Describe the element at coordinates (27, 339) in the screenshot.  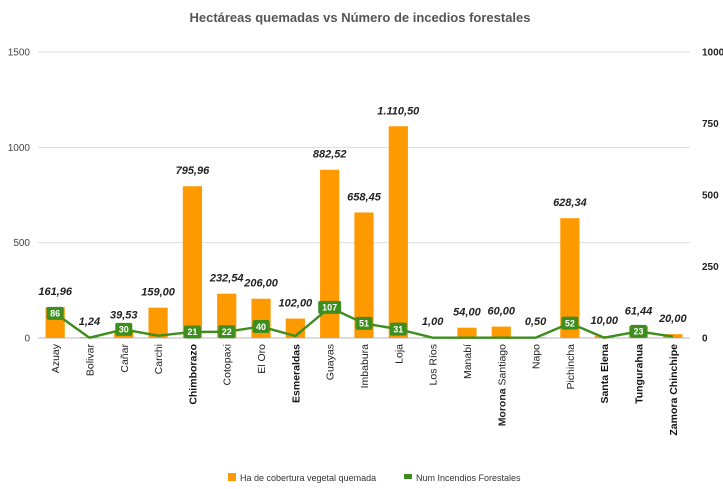
I see `y-left-tick-label: 0` at that location.